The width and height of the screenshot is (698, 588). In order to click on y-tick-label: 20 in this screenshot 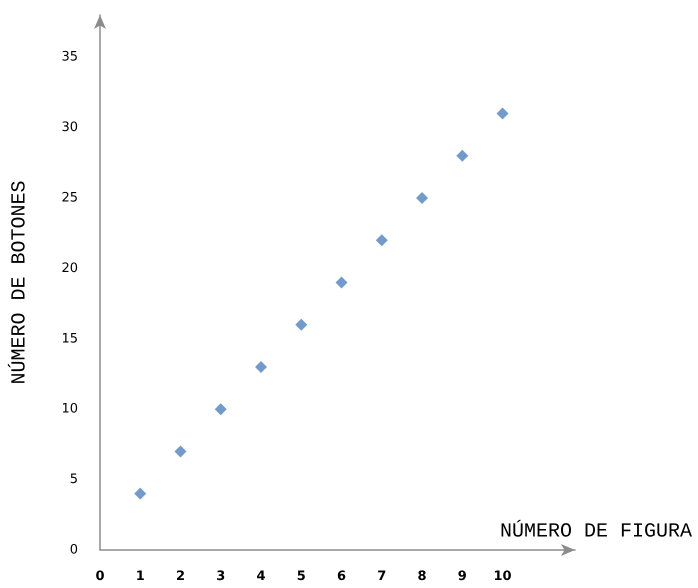, I will do `click(69, 268)`.